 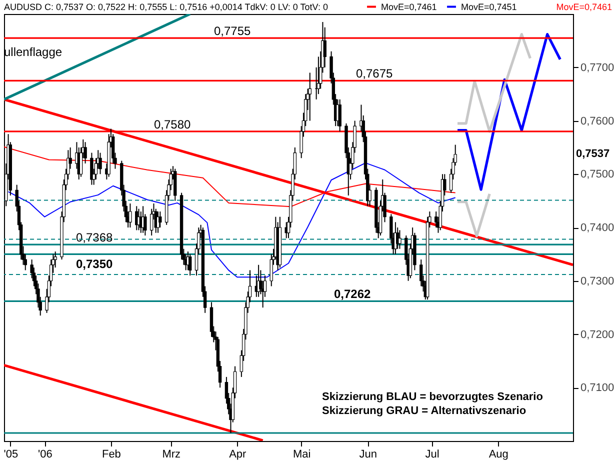 What do you see at coordinates (498, 454) in the screenshot?
I see `x-tick-label: Aug` at bounding box center [498, 454].